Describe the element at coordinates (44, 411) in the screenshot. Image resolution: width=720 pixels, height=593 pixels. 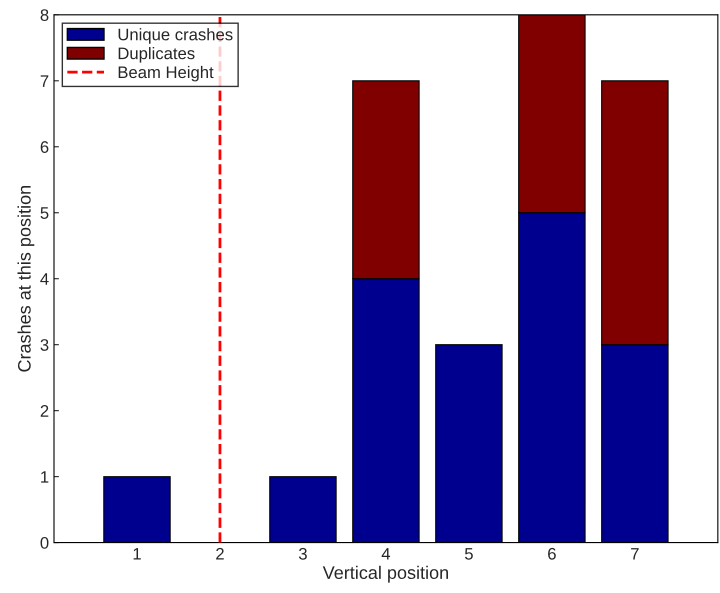
I see `y-tick-label: 2` at that location.